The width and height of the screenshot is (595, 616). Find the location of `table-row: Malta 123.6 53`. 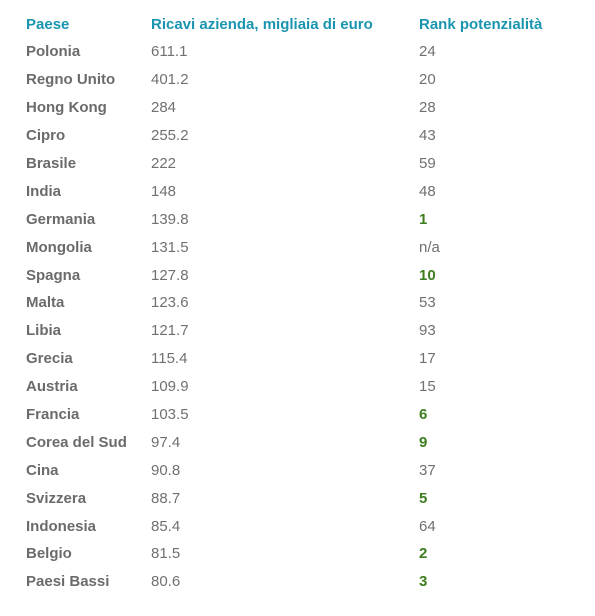

table-row: Malta 123.6 53 is located at coordinates (297, 303).